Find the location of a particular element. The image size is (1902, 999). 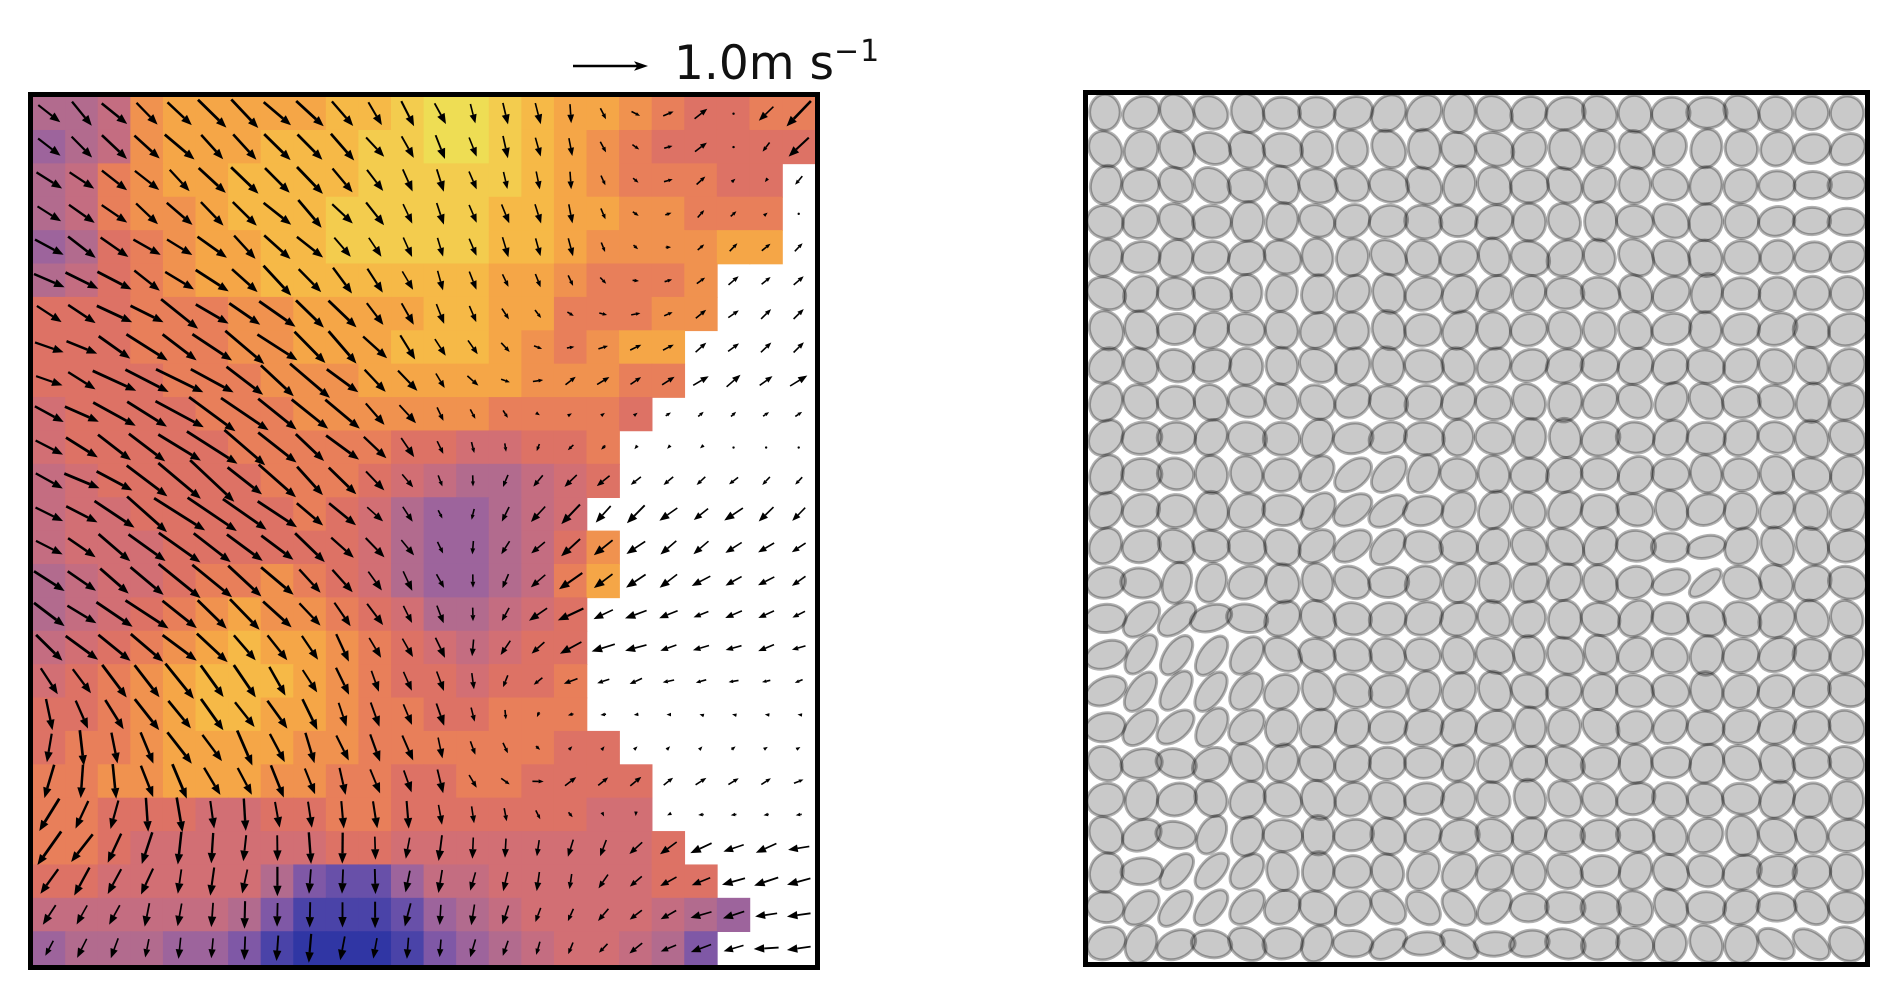

quiver-key-label: 1.0m s−1 is located at coordinates (777, 62).